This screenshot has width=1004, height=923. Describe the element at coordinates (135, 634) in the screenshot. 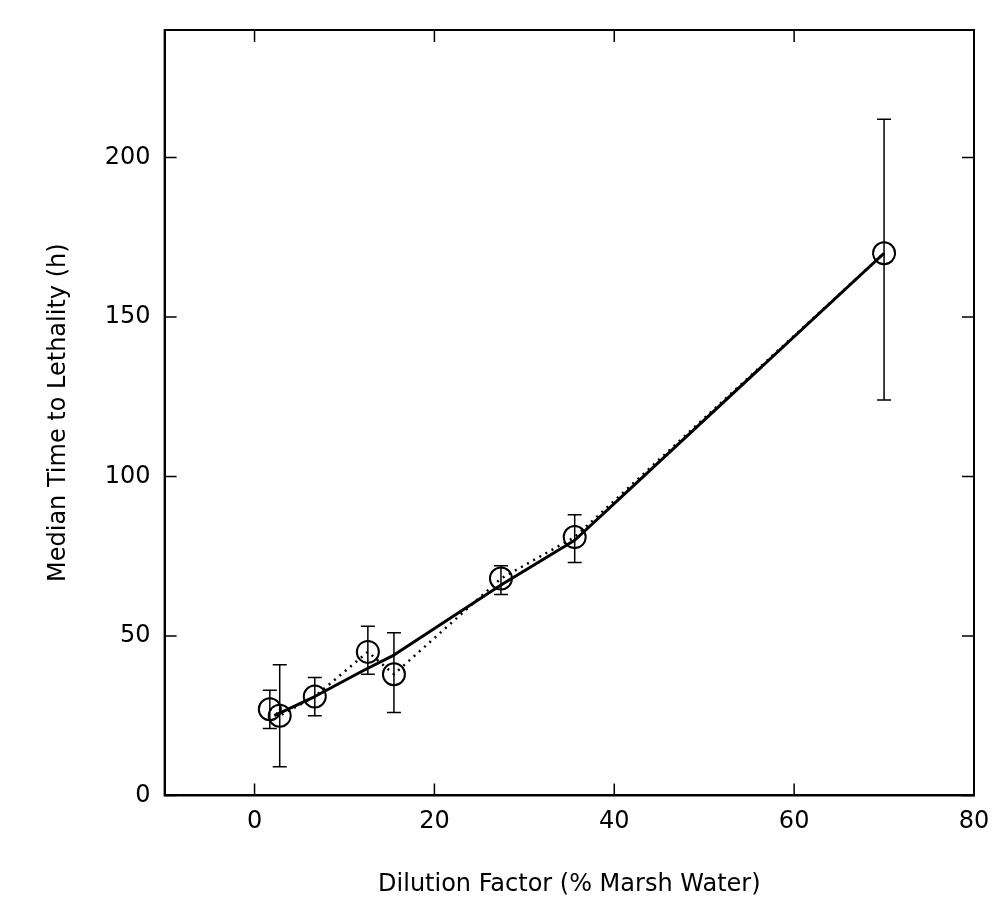

I see `y-tick-label: 50` at that location.